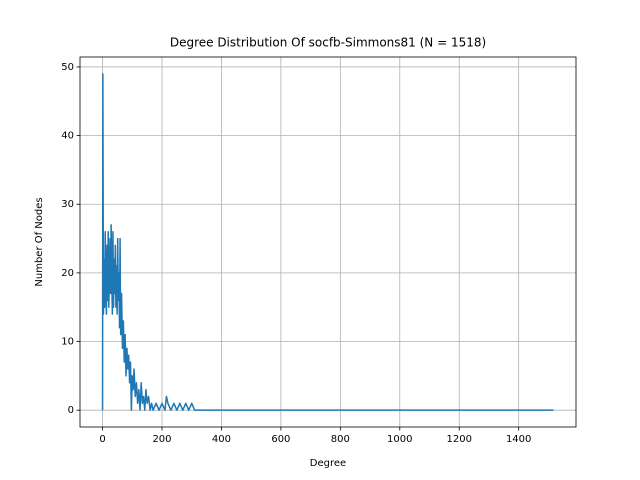  Describe the element at coordinates (67, 273) in the screenshot. I see `y-tick-label: 20` at that location.